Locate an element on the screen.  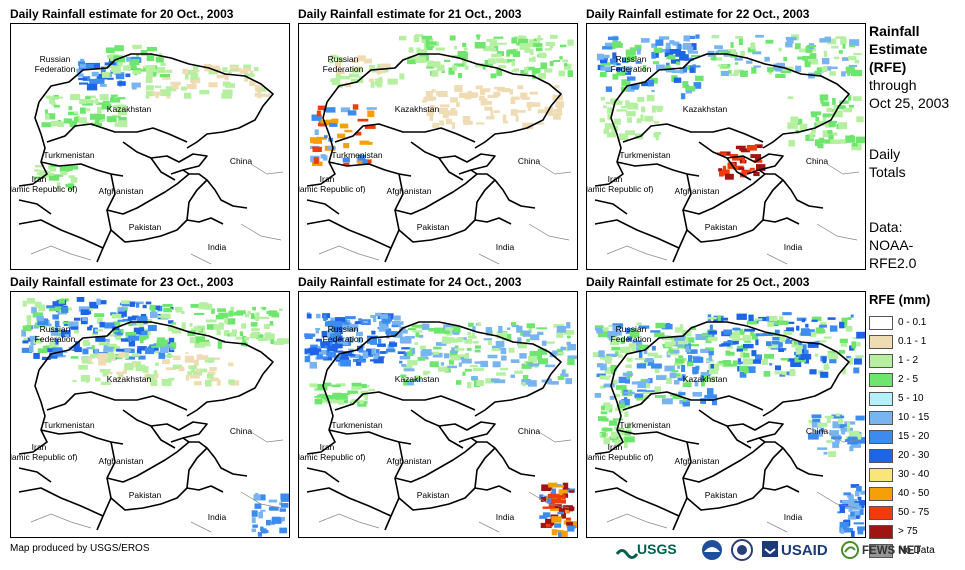
legend-swatch is located at coordinates (881, 436).